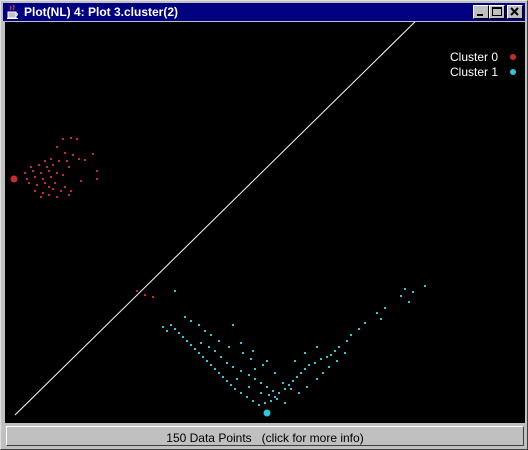 The image size is (528, 450). I want to click on minimize-button, so click(481, 12).